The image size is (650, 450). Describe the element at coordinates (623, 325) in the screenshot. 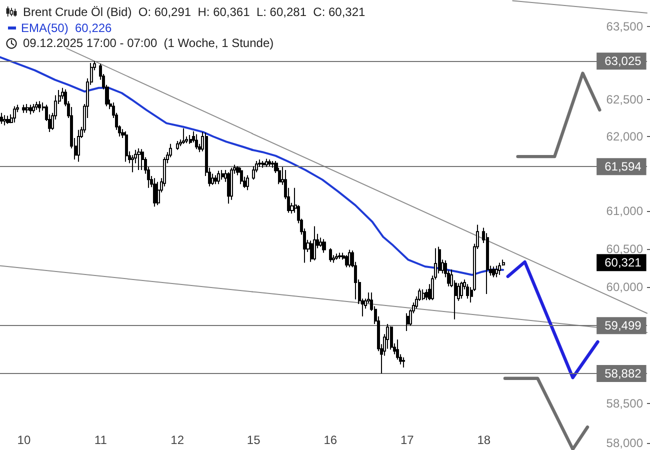

I see `ref-line-label: 59,499` at that location.